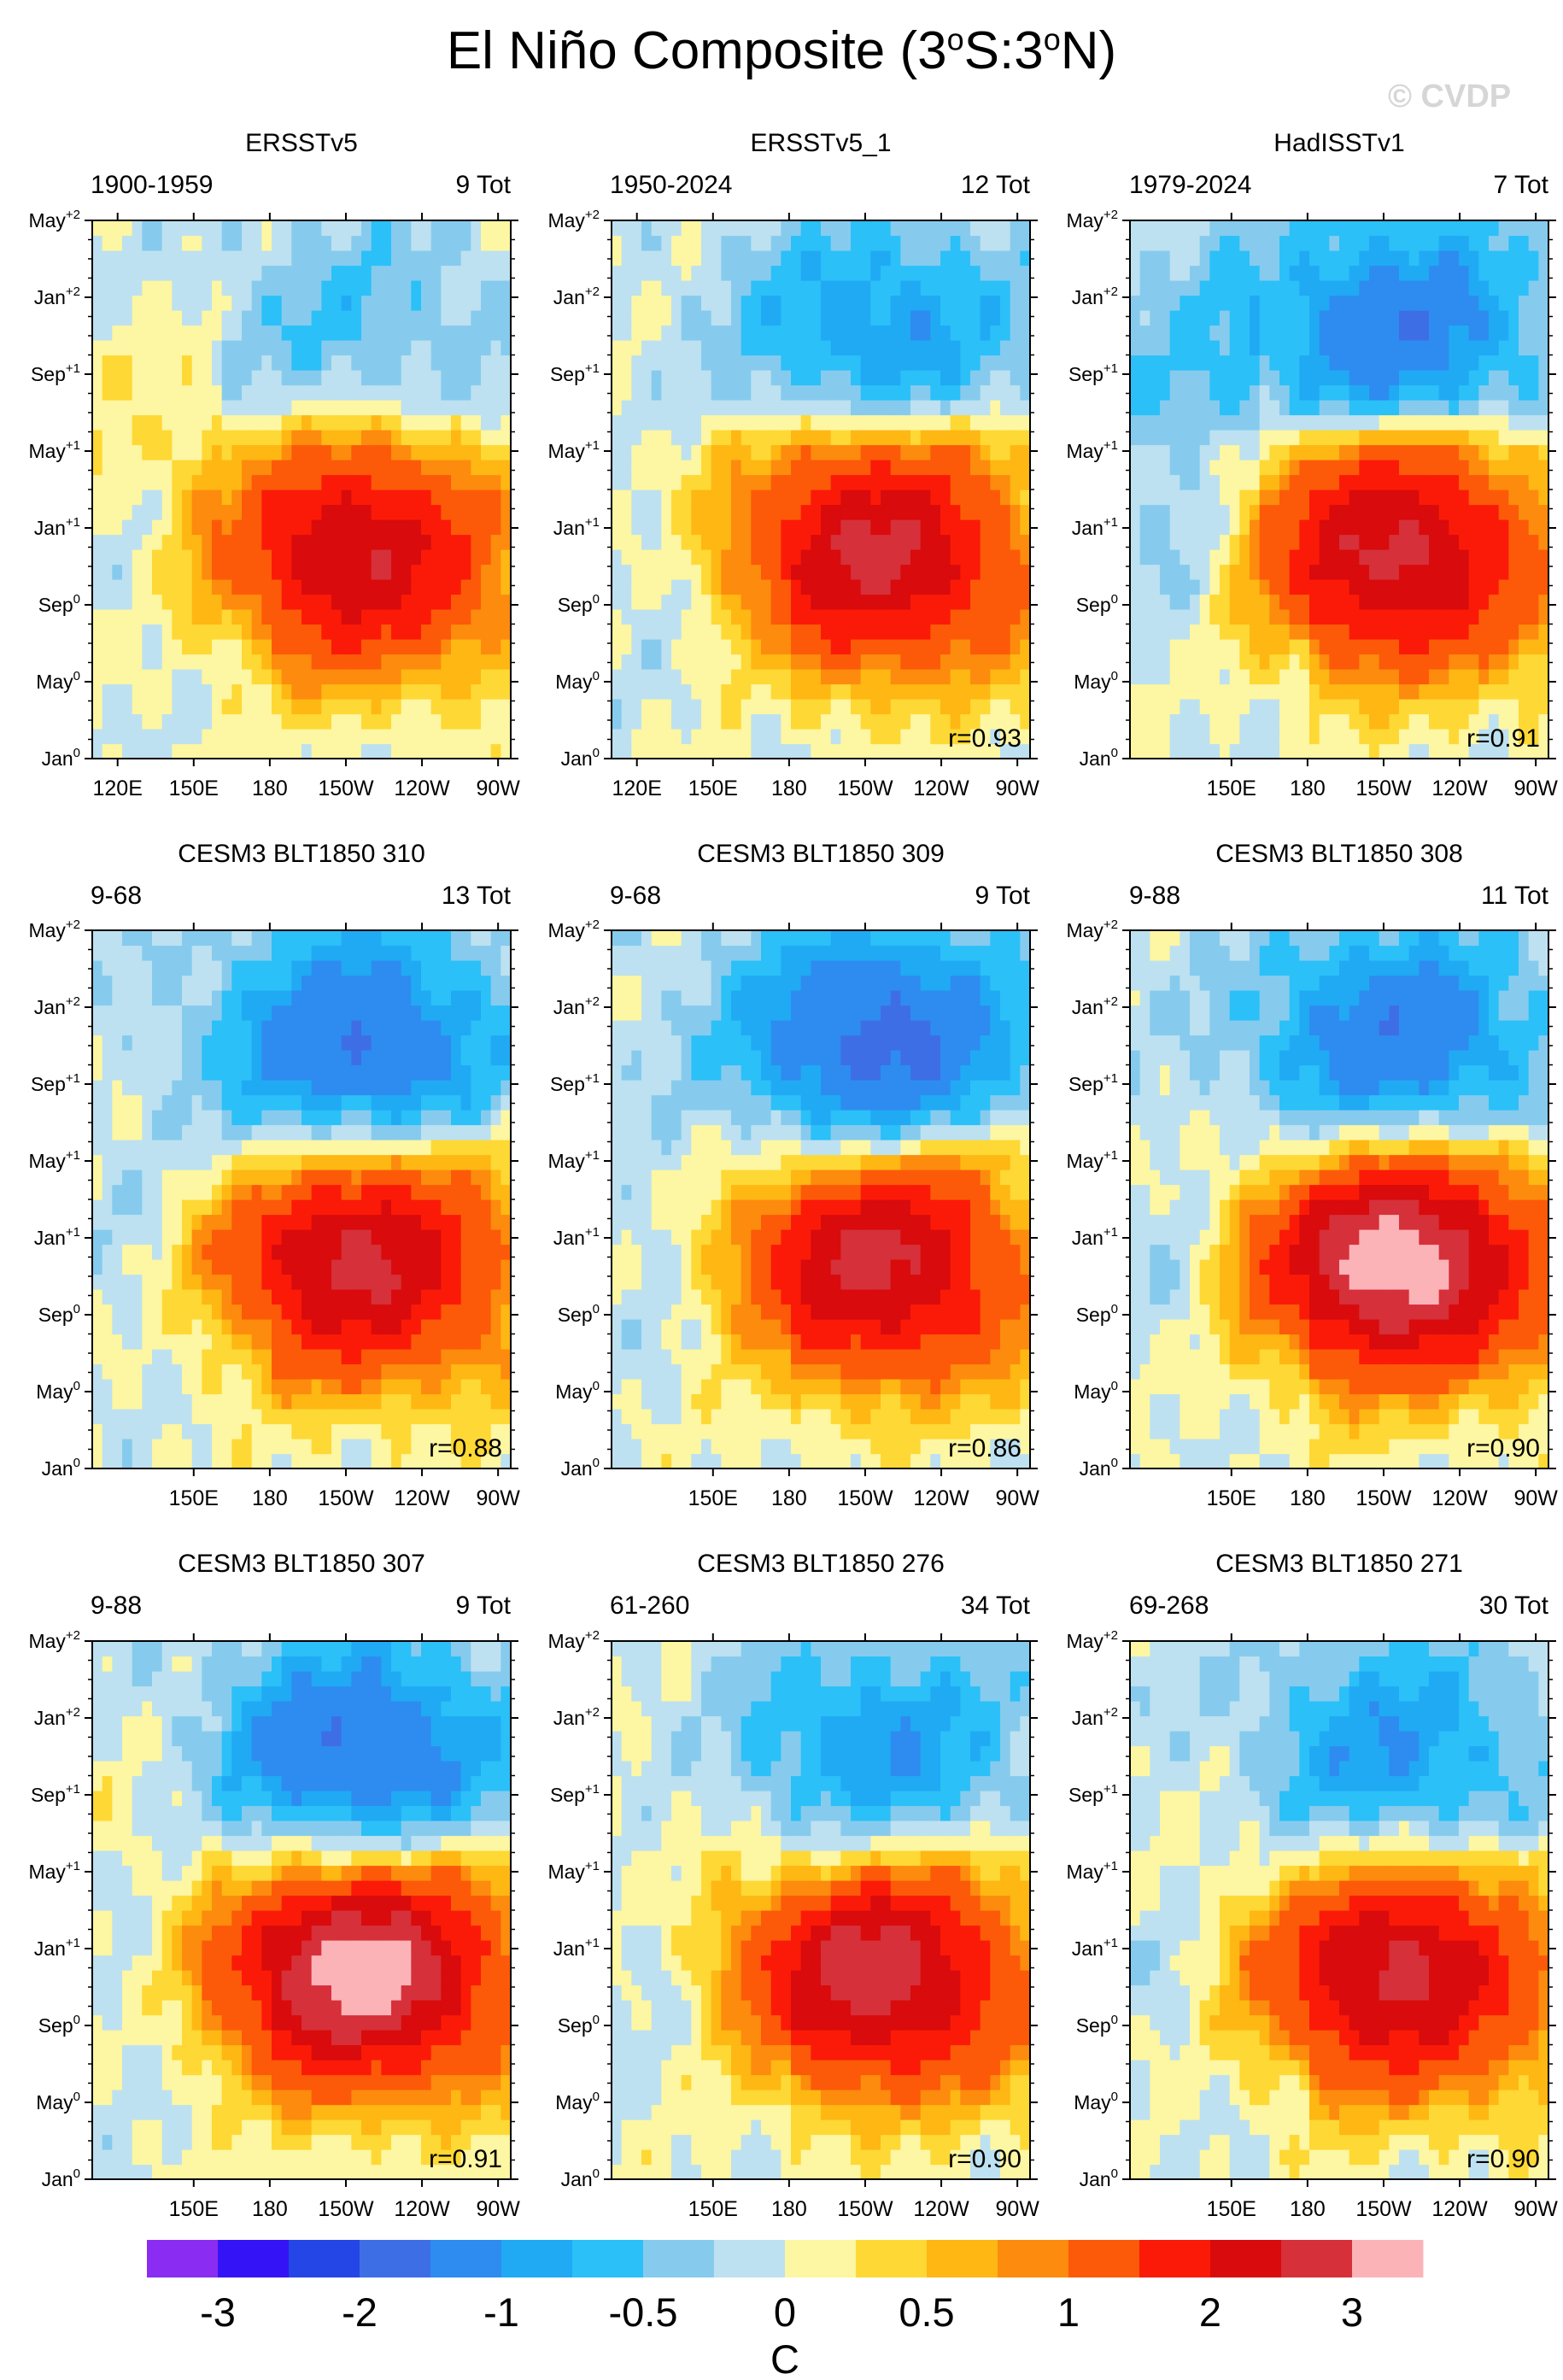 This screenshot has height=2380, width=1563. Describe the element at coordinates (782, 51) in the screenshot. I see `figure-title: El Niño Composite (3oS:3oN)` at that location.